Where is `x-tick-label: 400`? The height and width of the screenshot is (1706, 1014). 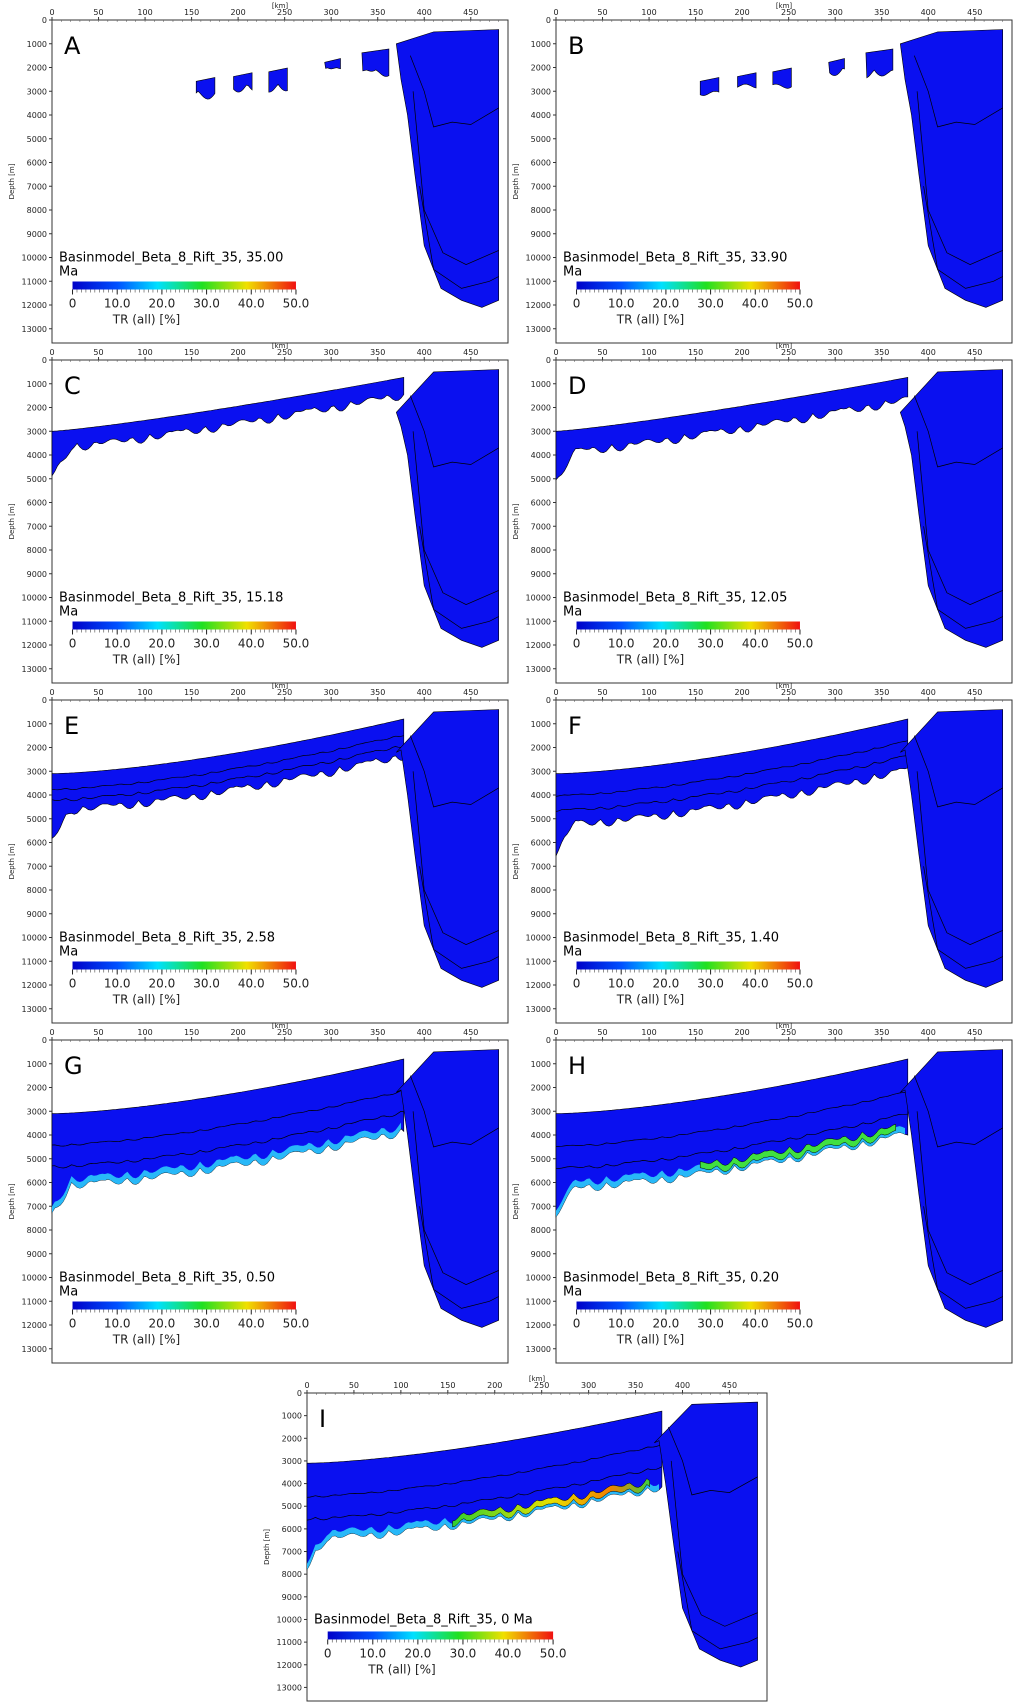 x-tick-label: 400 is located at coordinates (424, 692).